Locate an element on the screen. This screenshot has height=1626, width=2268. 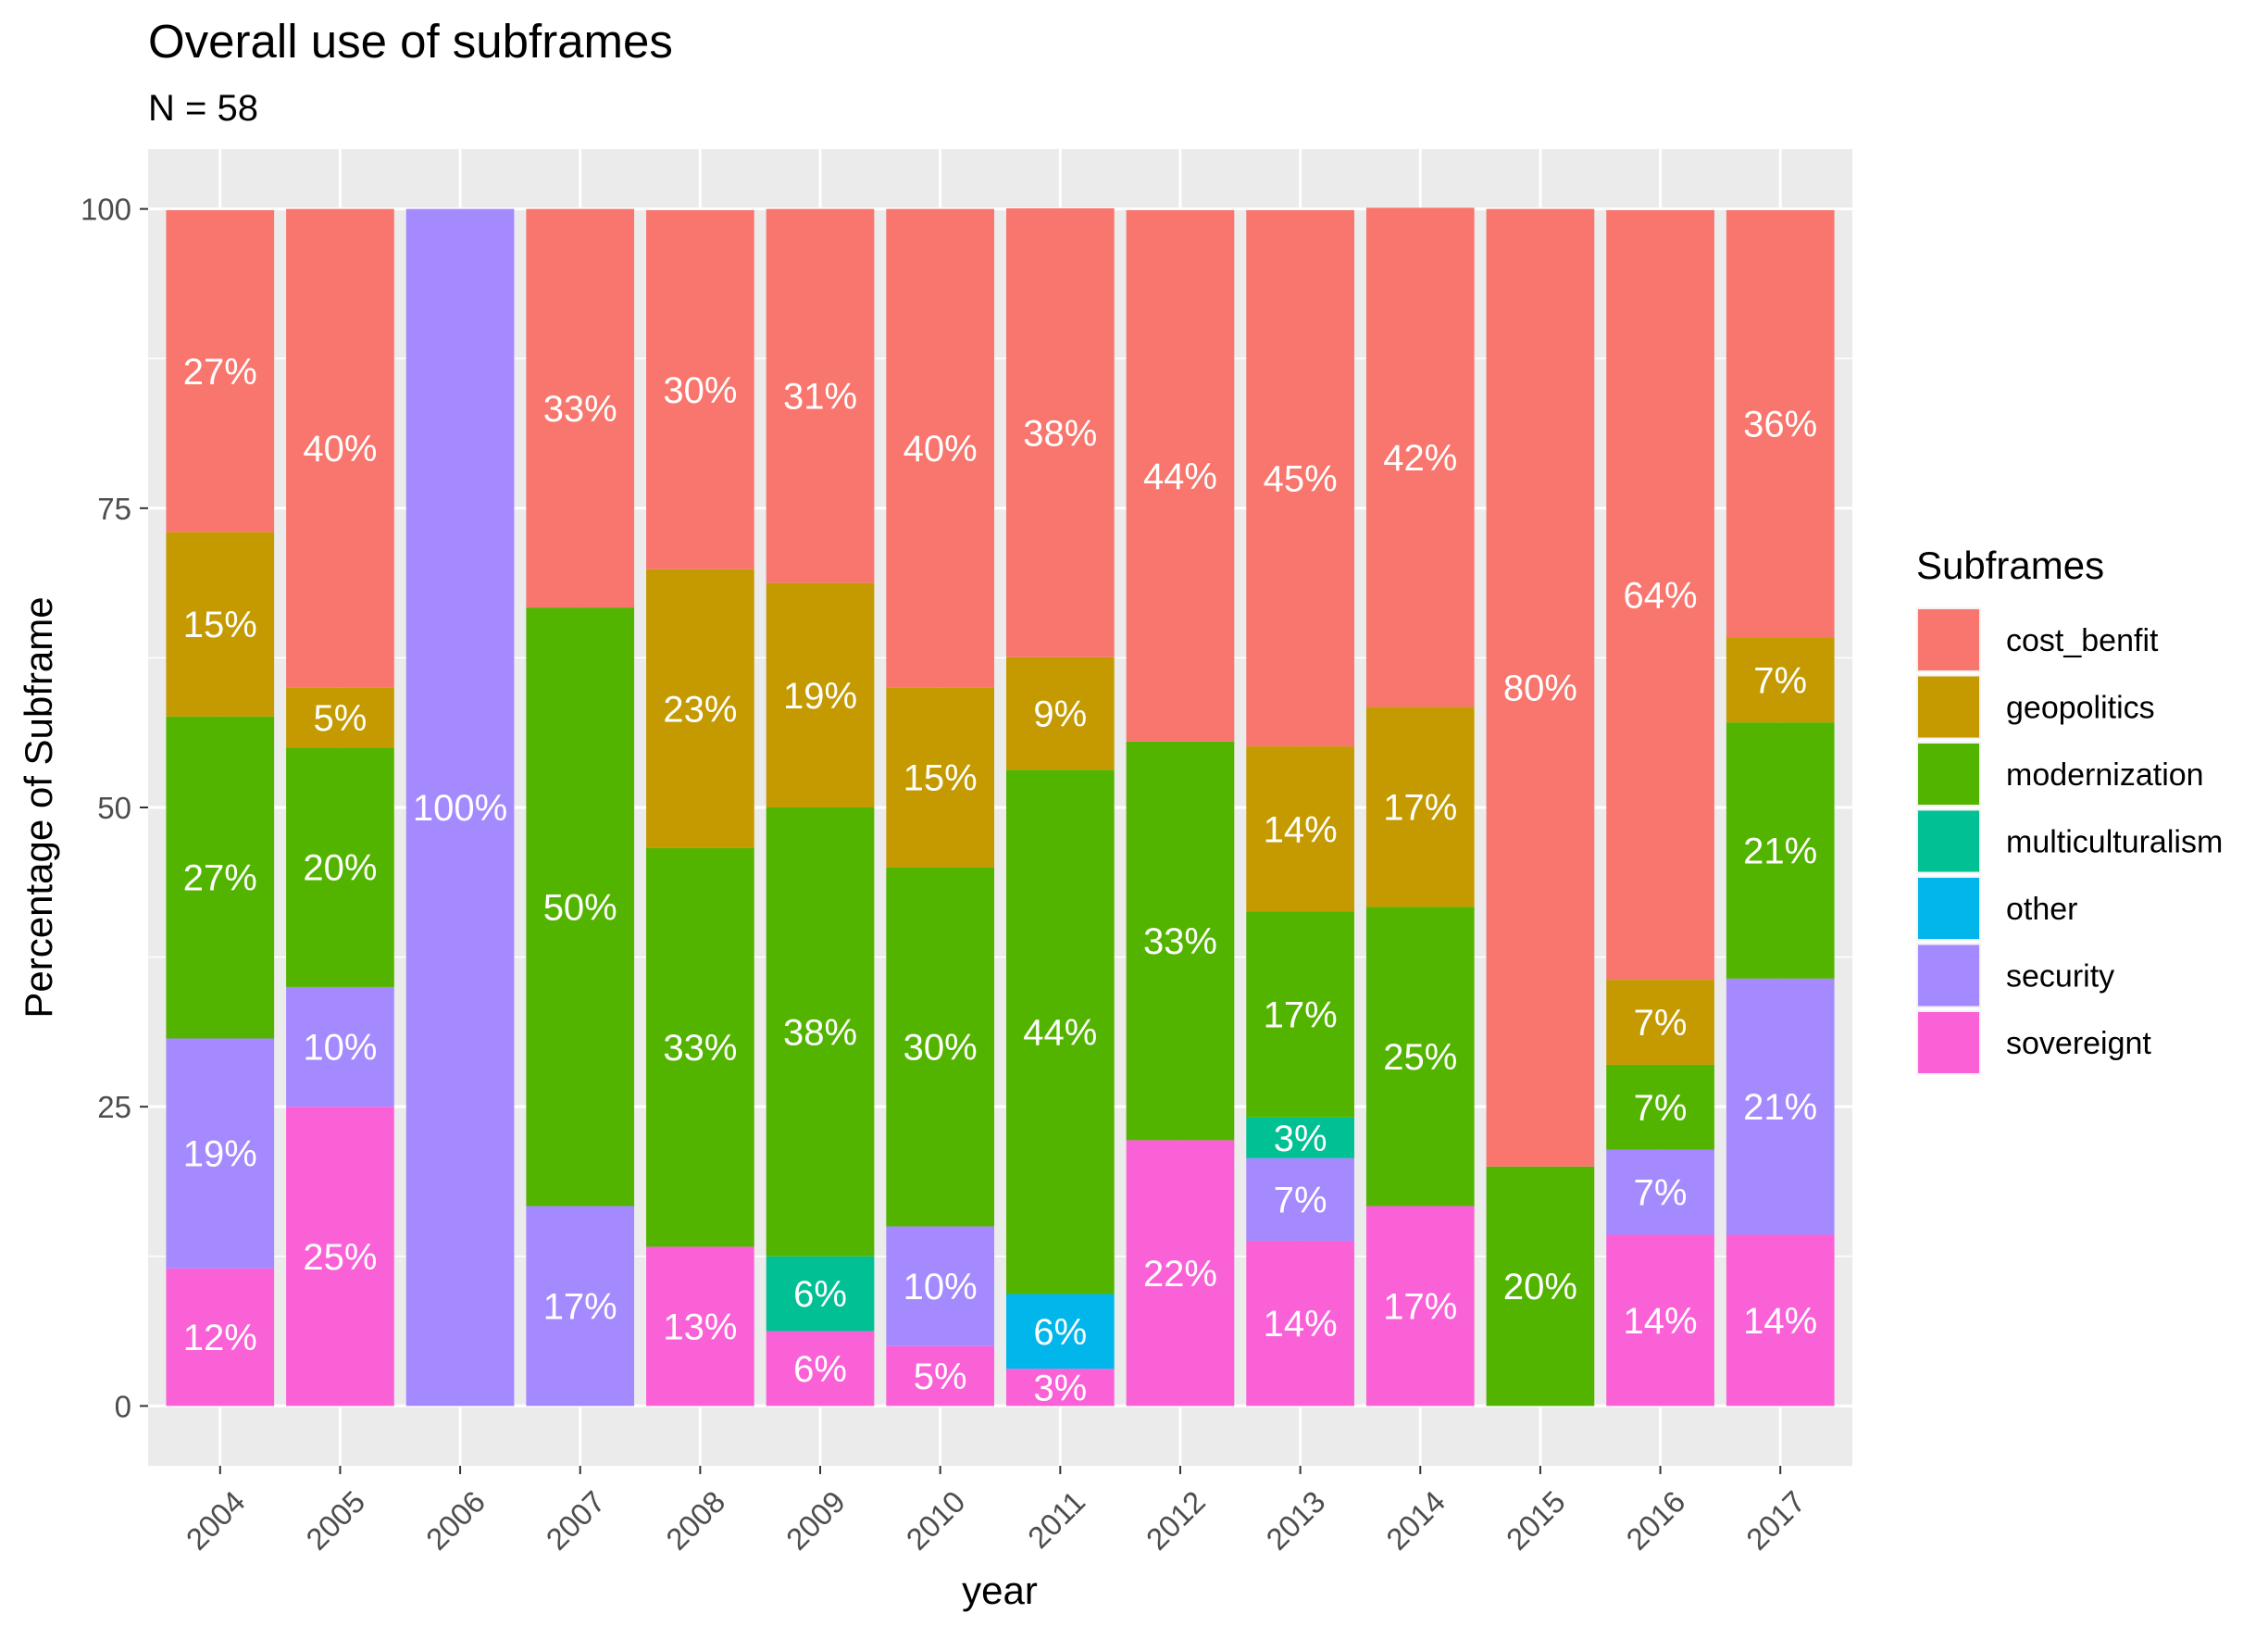
data-label-multiculturalism-2009: 6% is located at coordinates (820, 1295).